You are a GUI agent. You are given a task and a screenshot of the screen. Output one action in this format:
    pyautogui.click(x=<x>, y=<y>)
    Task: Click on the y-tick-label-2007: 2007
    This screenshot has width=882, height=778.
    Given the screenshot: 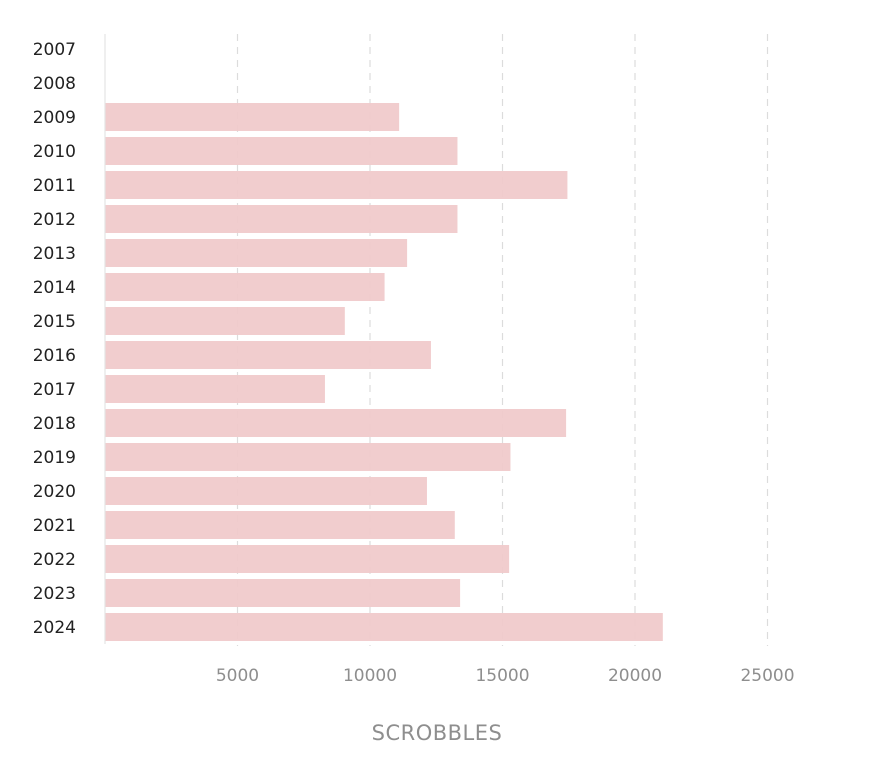 What is the action you would take?
    pyautogui.click(x=54, y=50)
    